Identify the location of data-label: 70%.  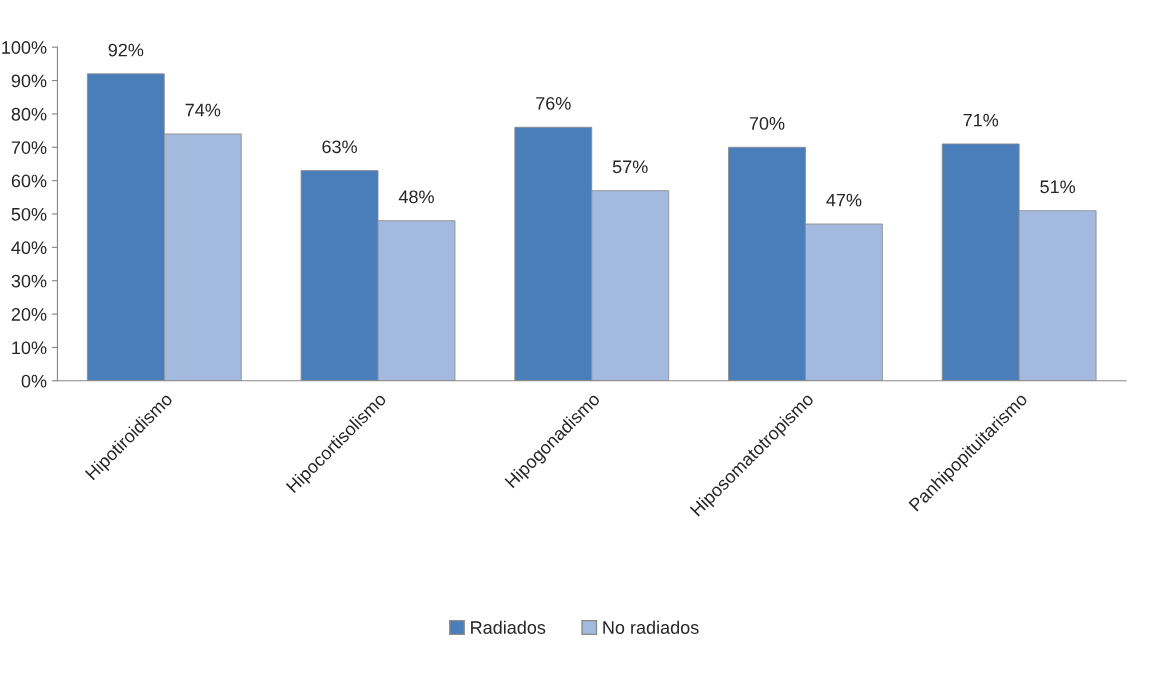
(767, 123).